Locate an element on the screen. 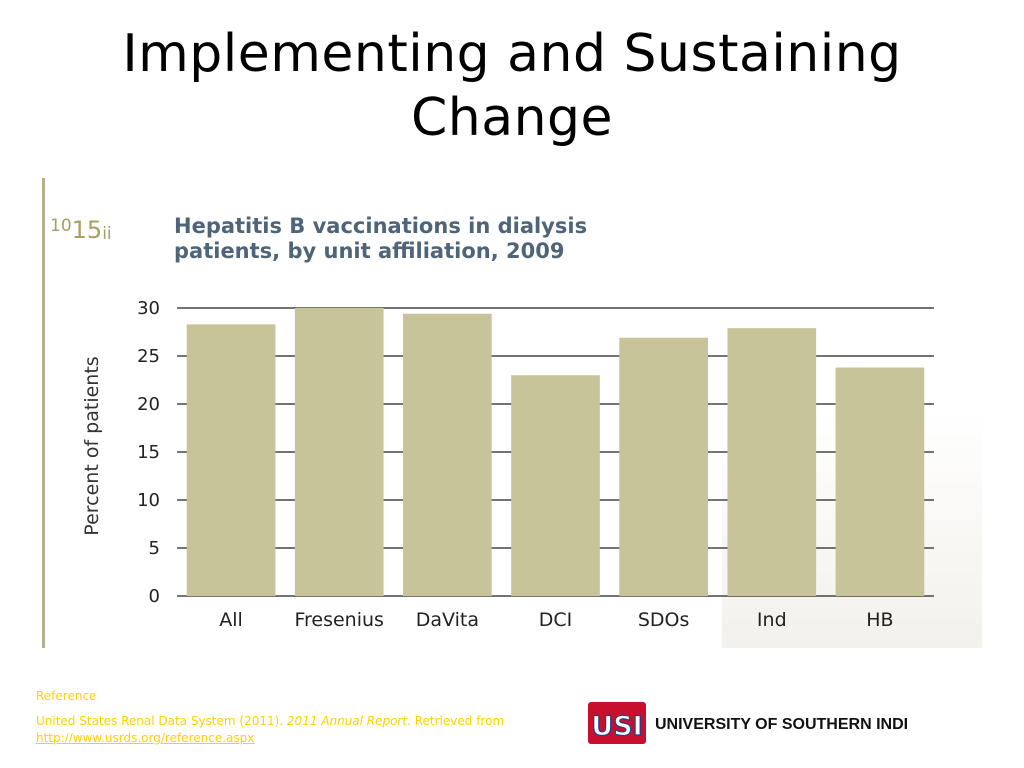 The image size is (1024, 768). x-tick-label-3: DCI is located at coordinates (556, 620).